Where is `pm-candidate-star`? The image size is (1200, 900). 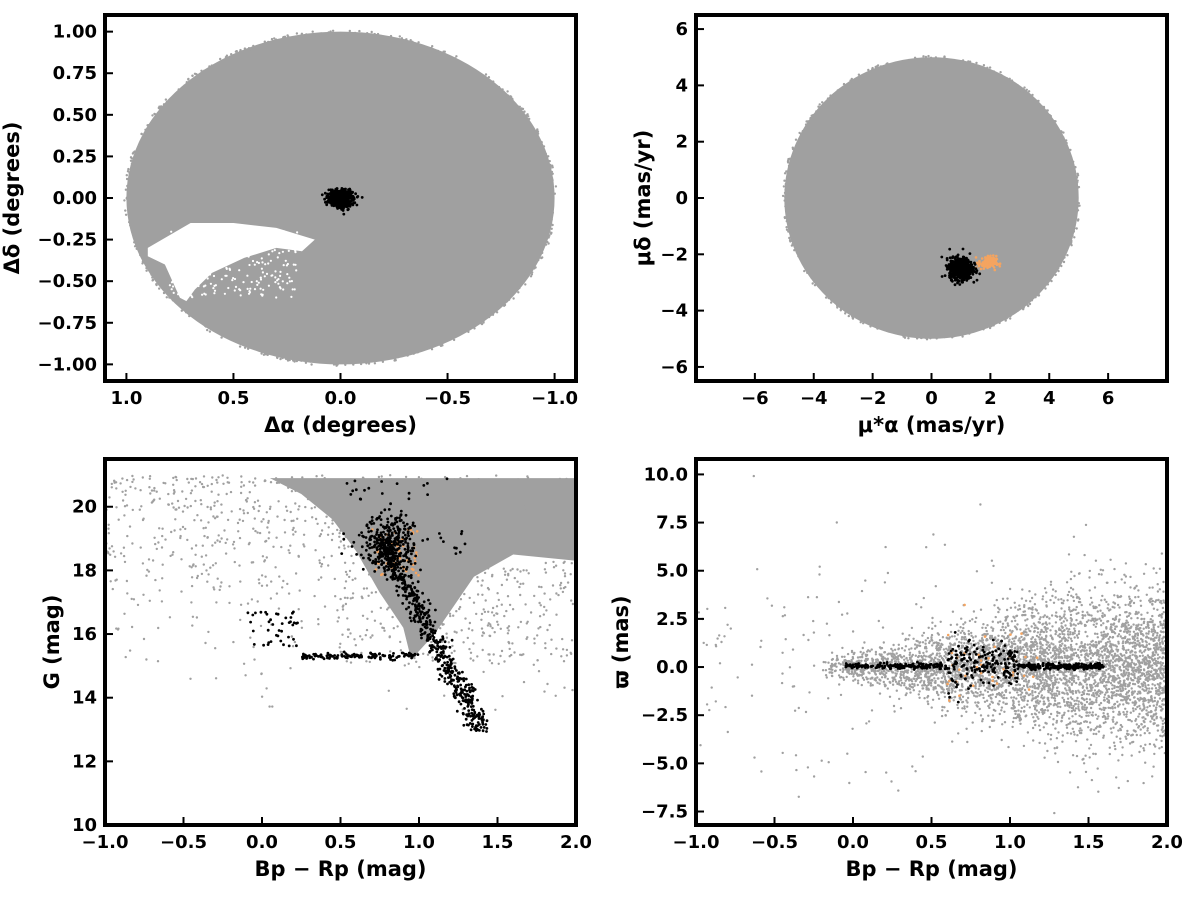 pm-candidate-star is located at coordinates (988, 256).